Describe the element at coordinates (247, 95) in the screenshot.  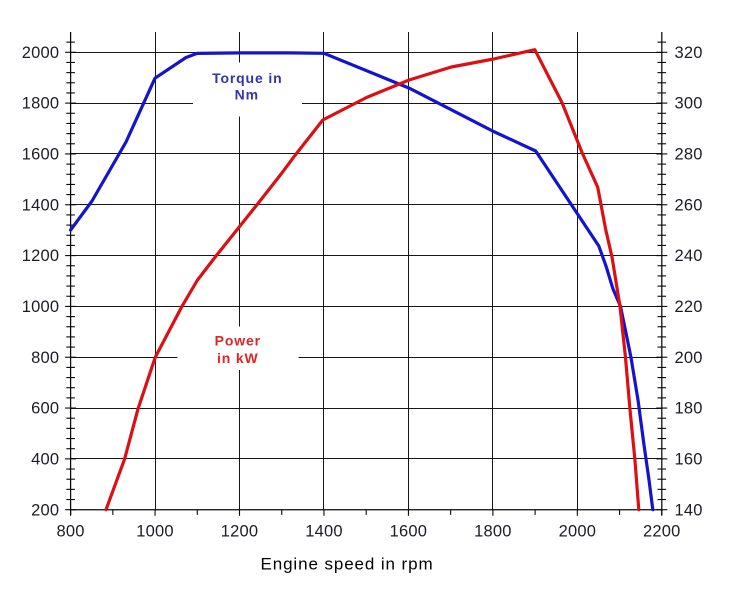
I see `svg-text: Nm` at that location.